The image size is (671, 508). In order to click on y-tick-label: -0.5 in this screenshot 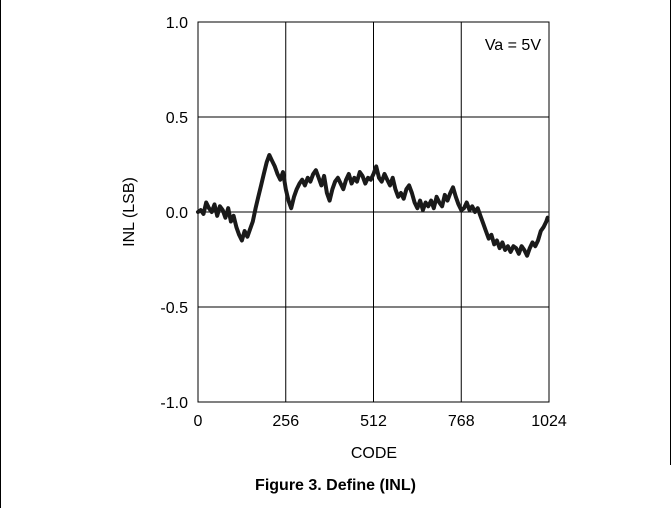, I will do `click(174, 308)`.